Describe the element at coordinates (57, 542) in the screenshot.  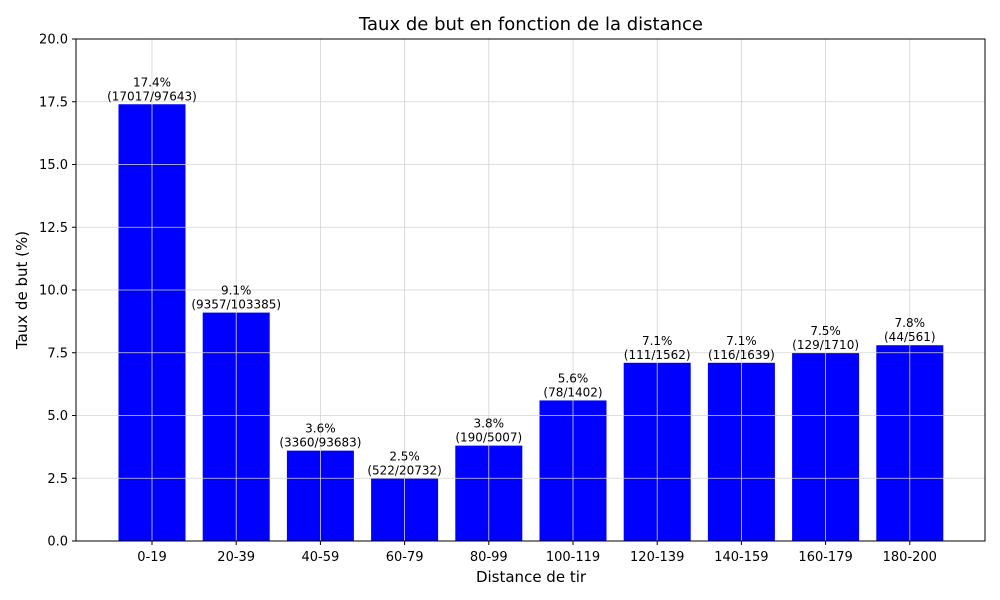
I see `y-tick-label: 0.0` at that location.